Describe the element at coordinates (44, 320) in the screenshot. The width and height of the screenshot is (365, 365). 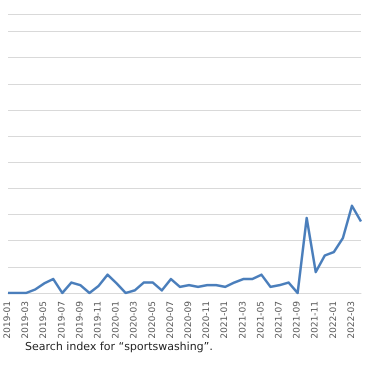
I see `x-tick-label: 2019-05` at that location.